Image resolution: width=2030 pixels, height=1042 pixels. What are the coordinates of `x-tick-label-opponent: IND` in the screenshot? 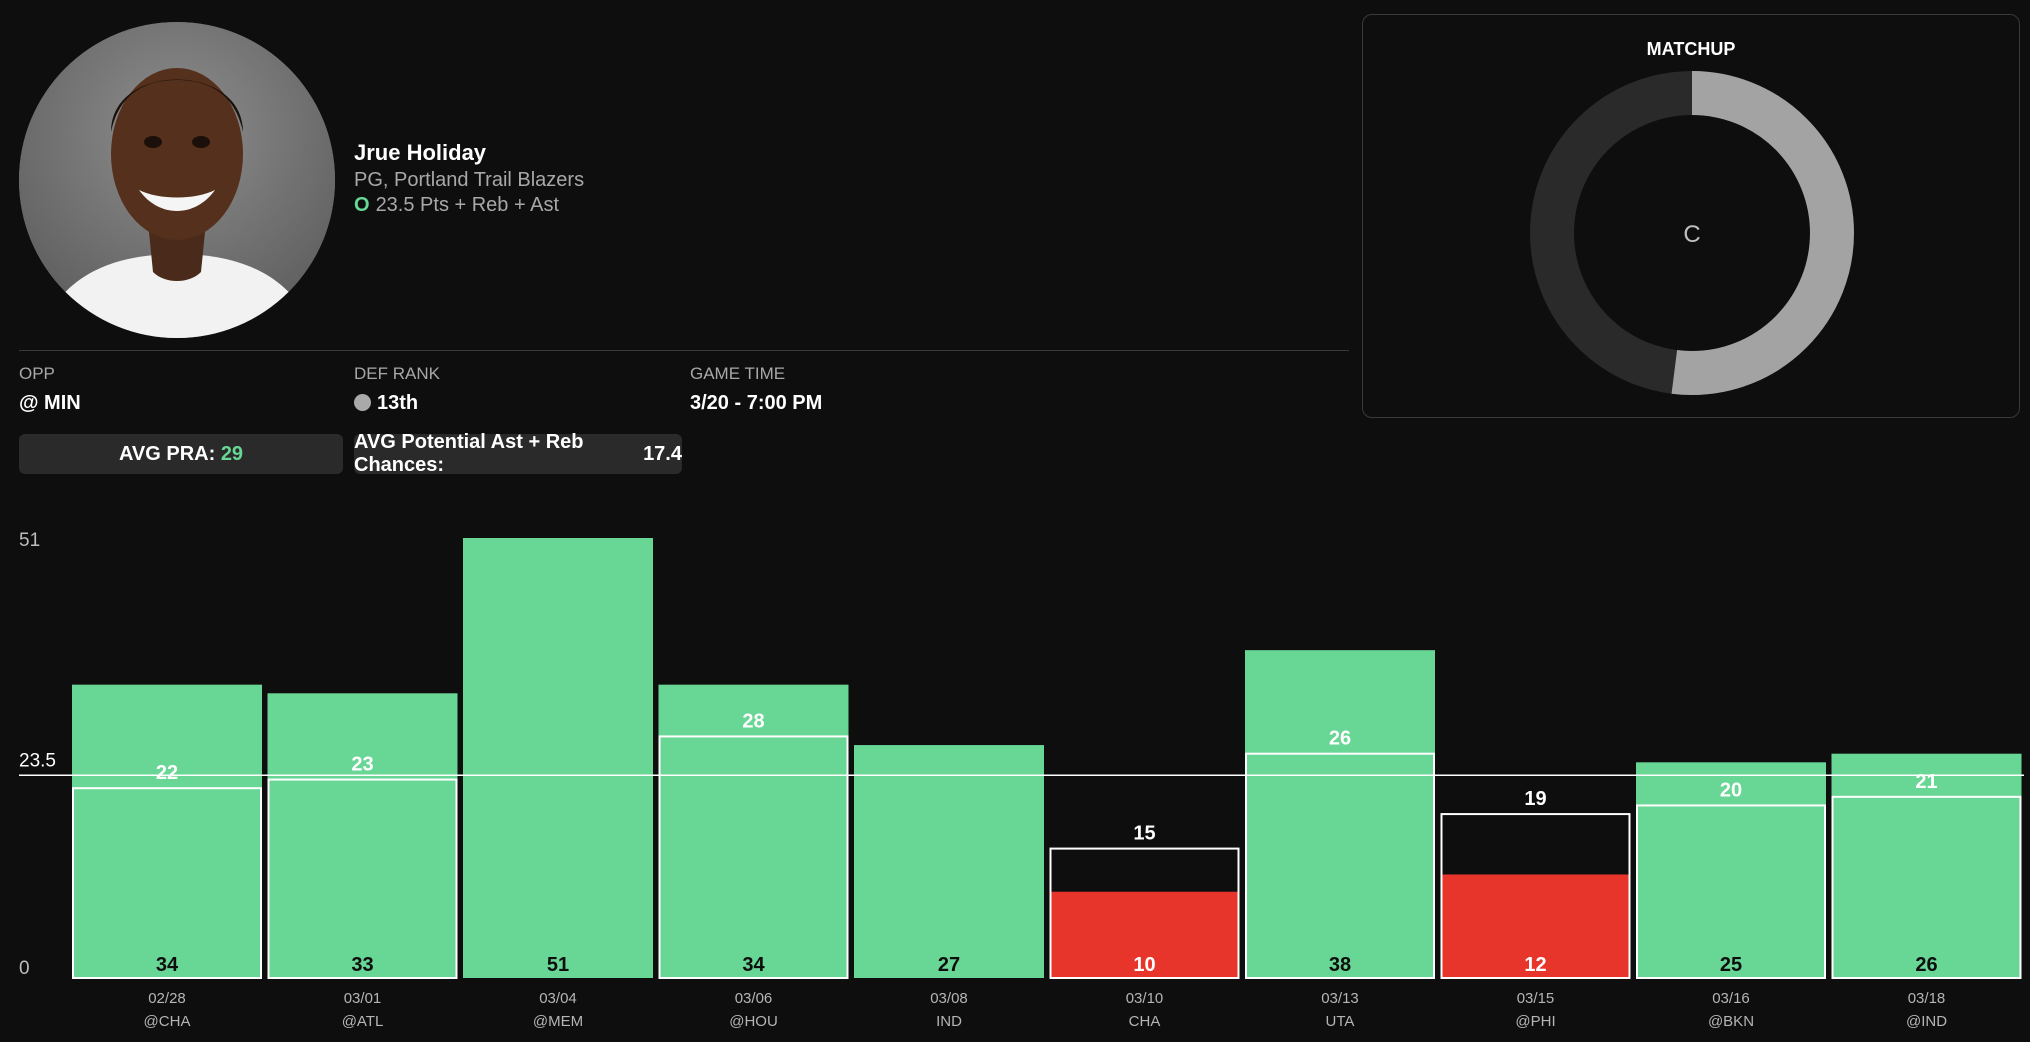 It's located at (949, 1021).